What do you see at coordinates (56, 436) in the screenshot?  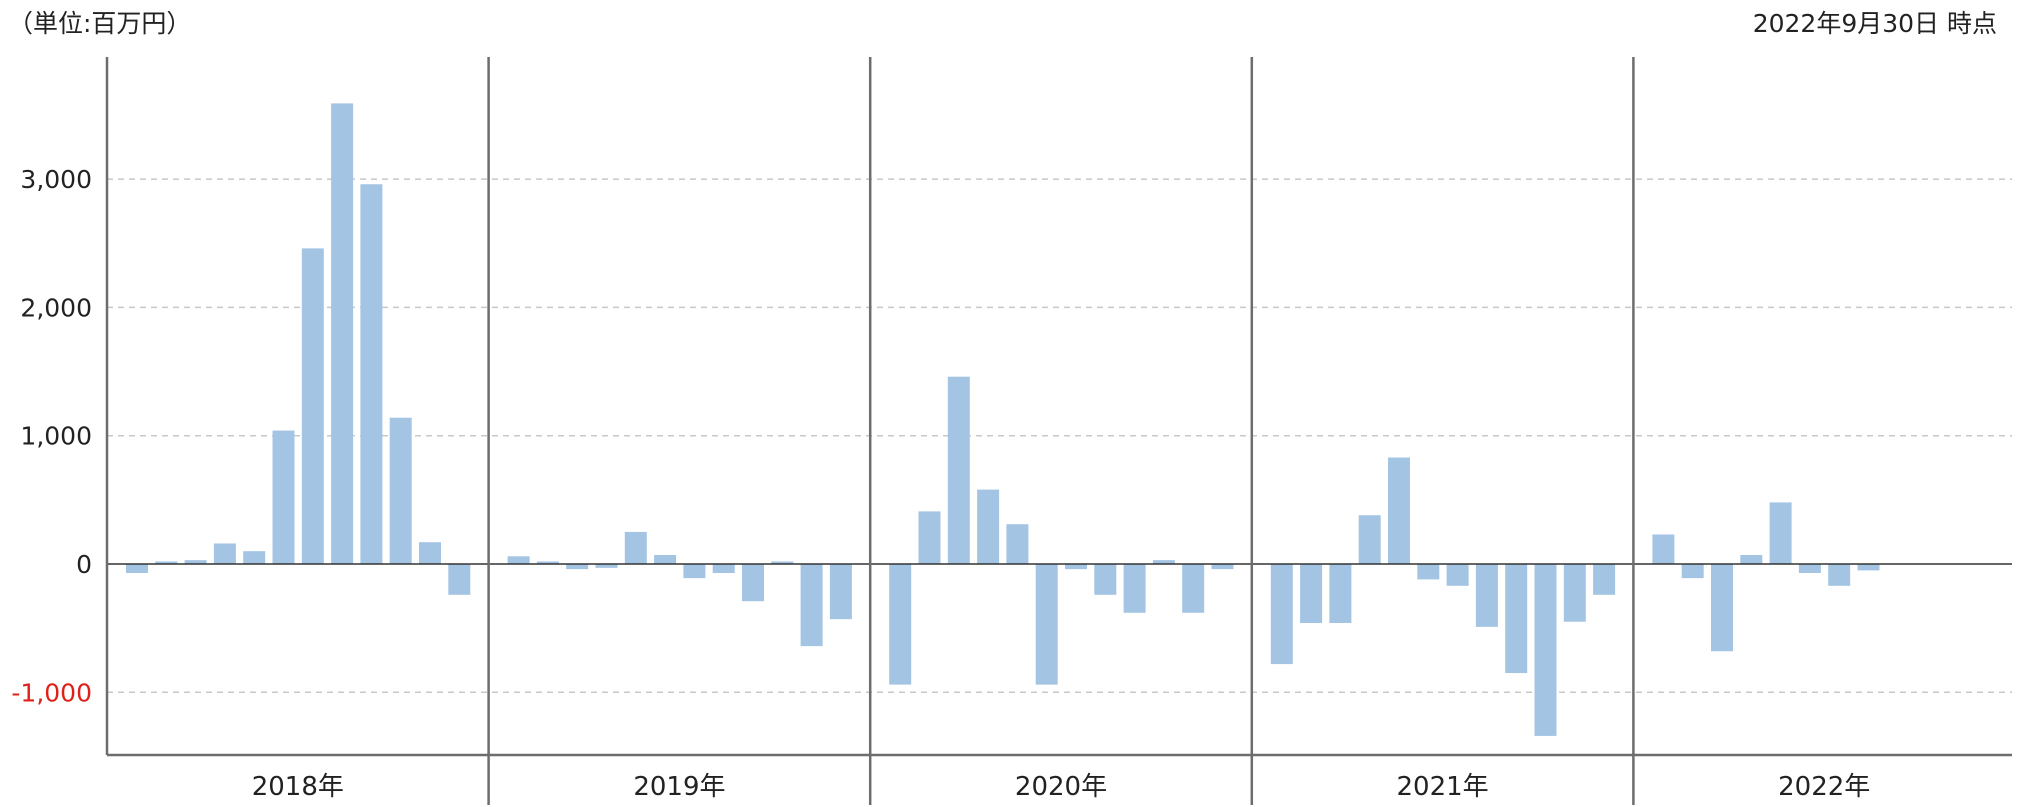 I see `y-tick-label: 1,000` at bounding box center [56, 436].